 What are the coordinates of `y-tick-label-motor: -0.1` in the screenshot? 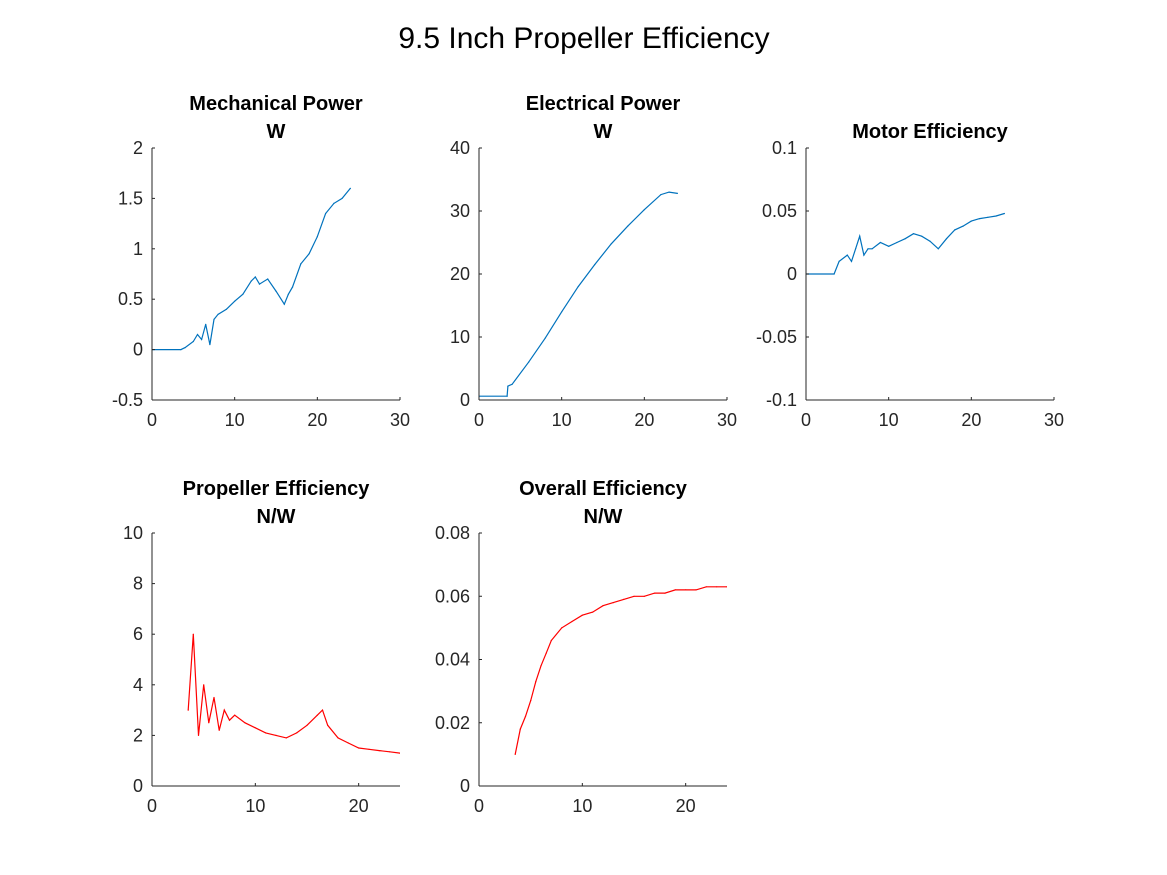 It's located at (781, 400).